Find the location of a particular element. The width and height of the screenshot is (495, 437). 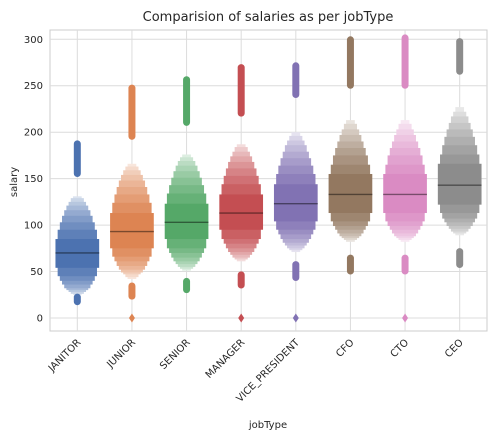

x-axis-label: jobType is located at coordinates (267, 425).